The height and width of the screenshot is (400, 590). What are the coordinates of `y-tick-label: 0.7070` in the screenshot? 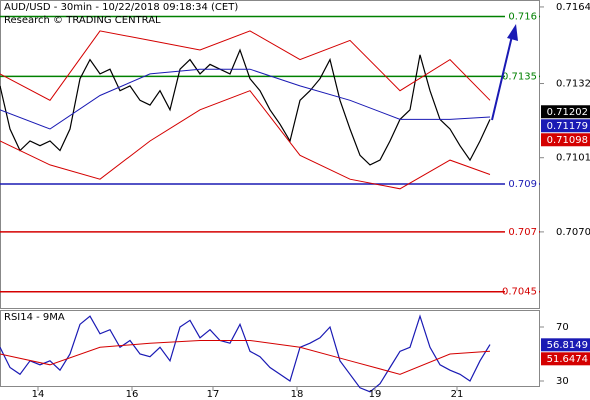 It's located at (573, 232).